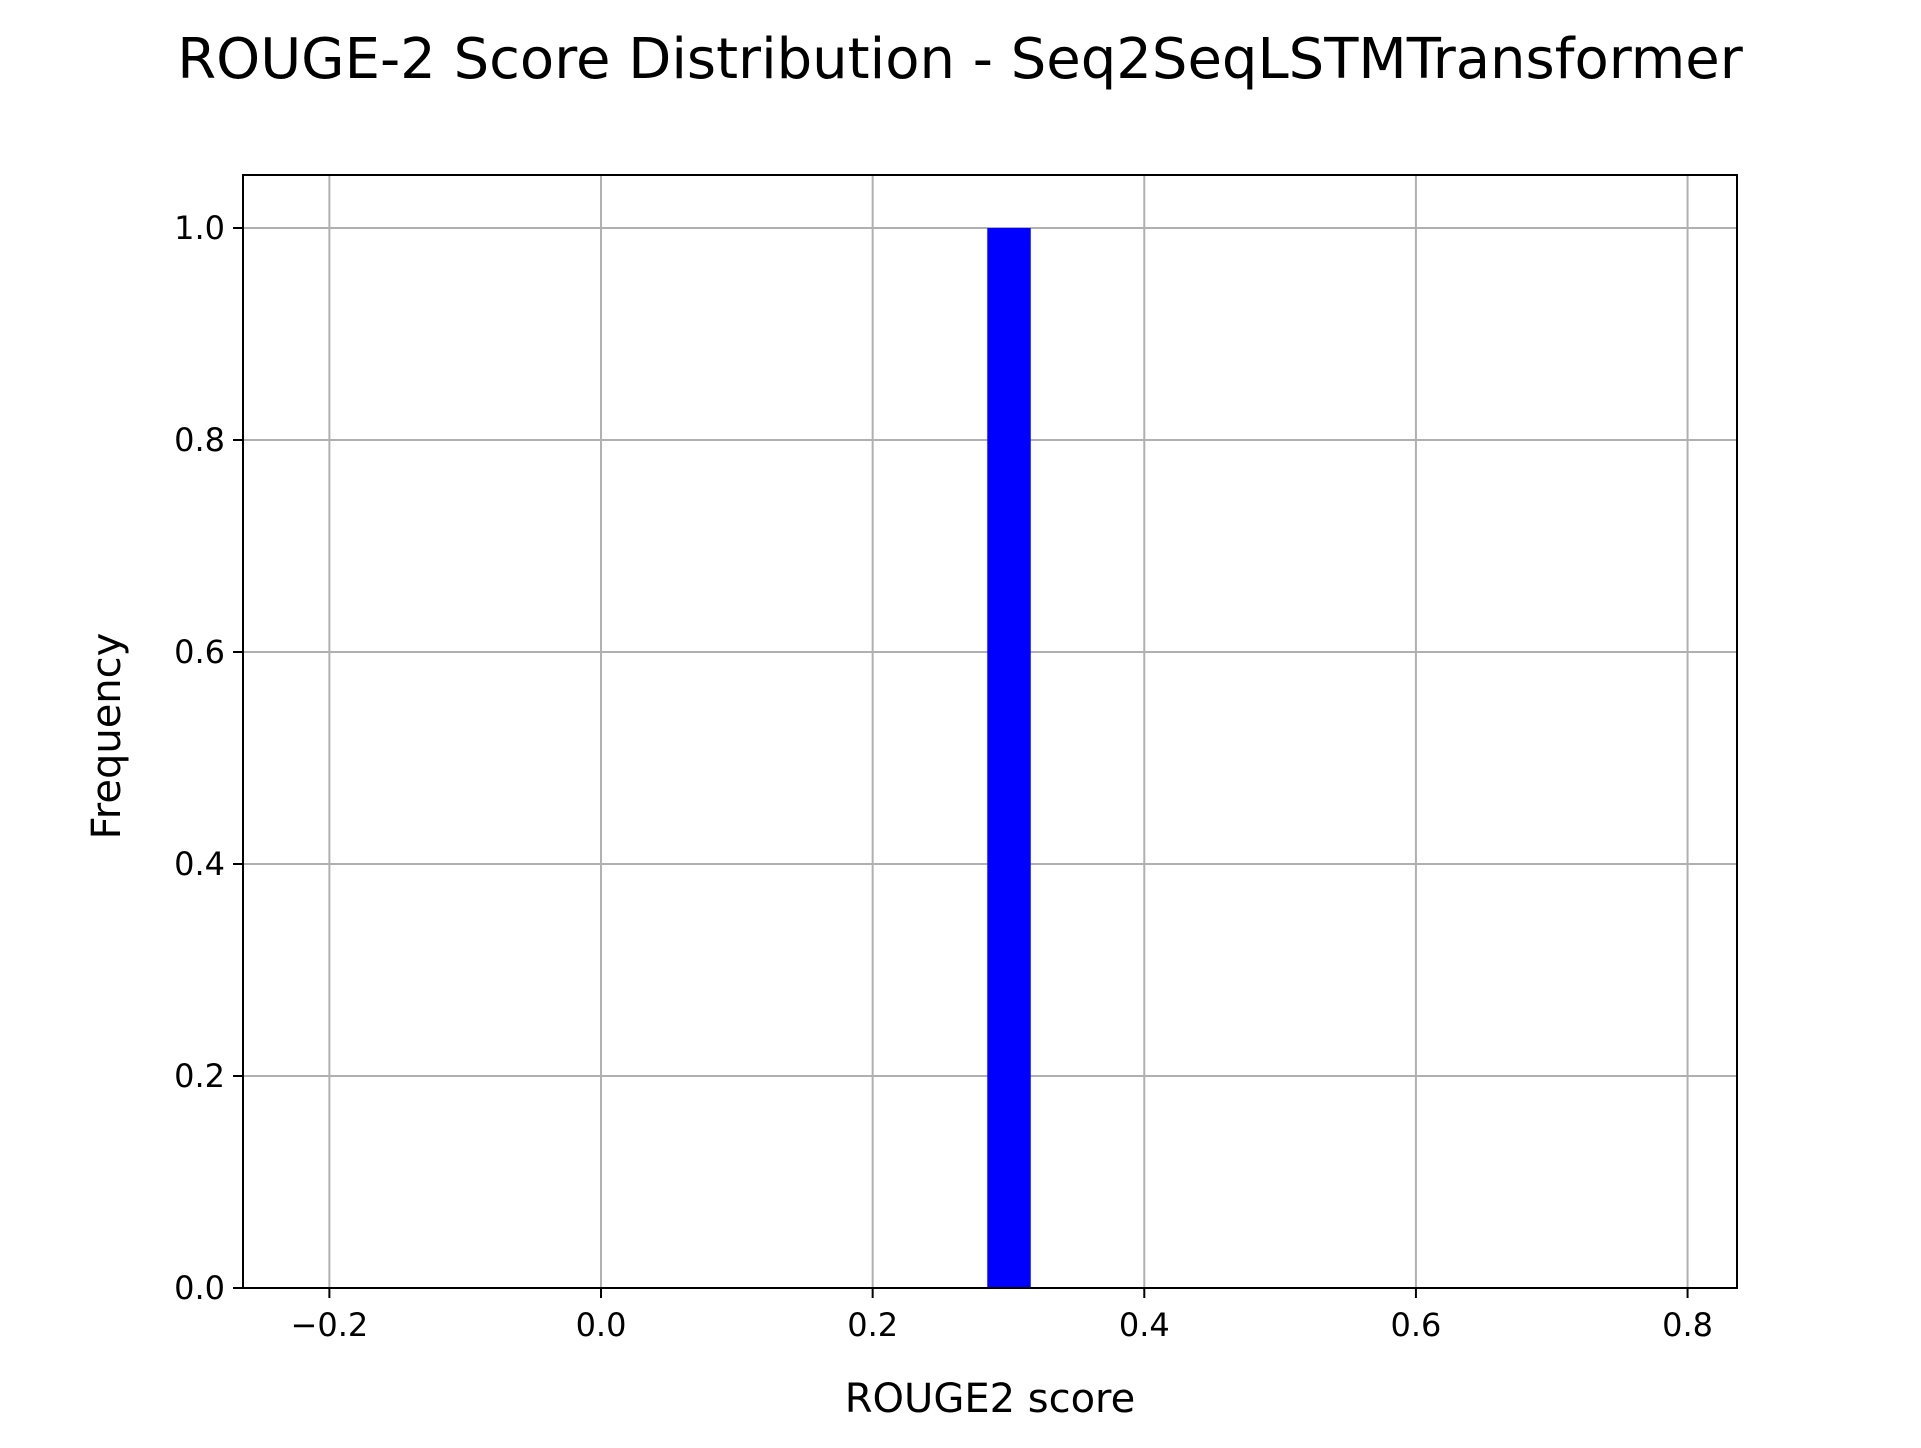 This screenshot has height=1448, width=1921. I want to click on y-axis-label: Frequency, so click(107, 736).